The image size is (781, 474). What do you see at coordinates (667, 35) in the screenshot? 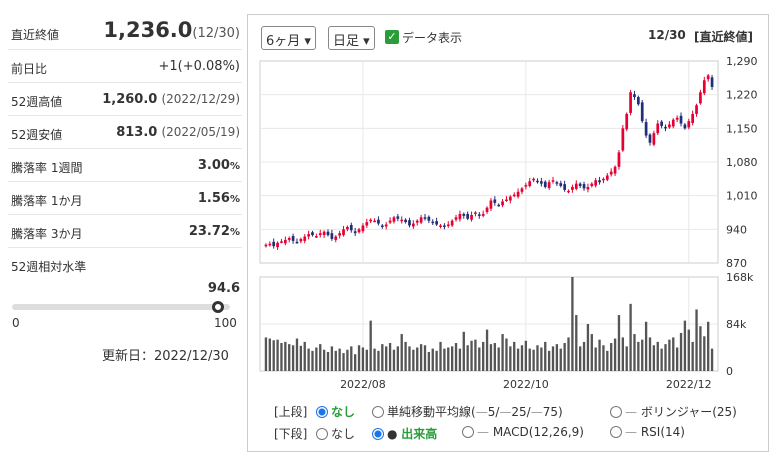
I see `header-date: 12/30` at bounding box center [667, 35].